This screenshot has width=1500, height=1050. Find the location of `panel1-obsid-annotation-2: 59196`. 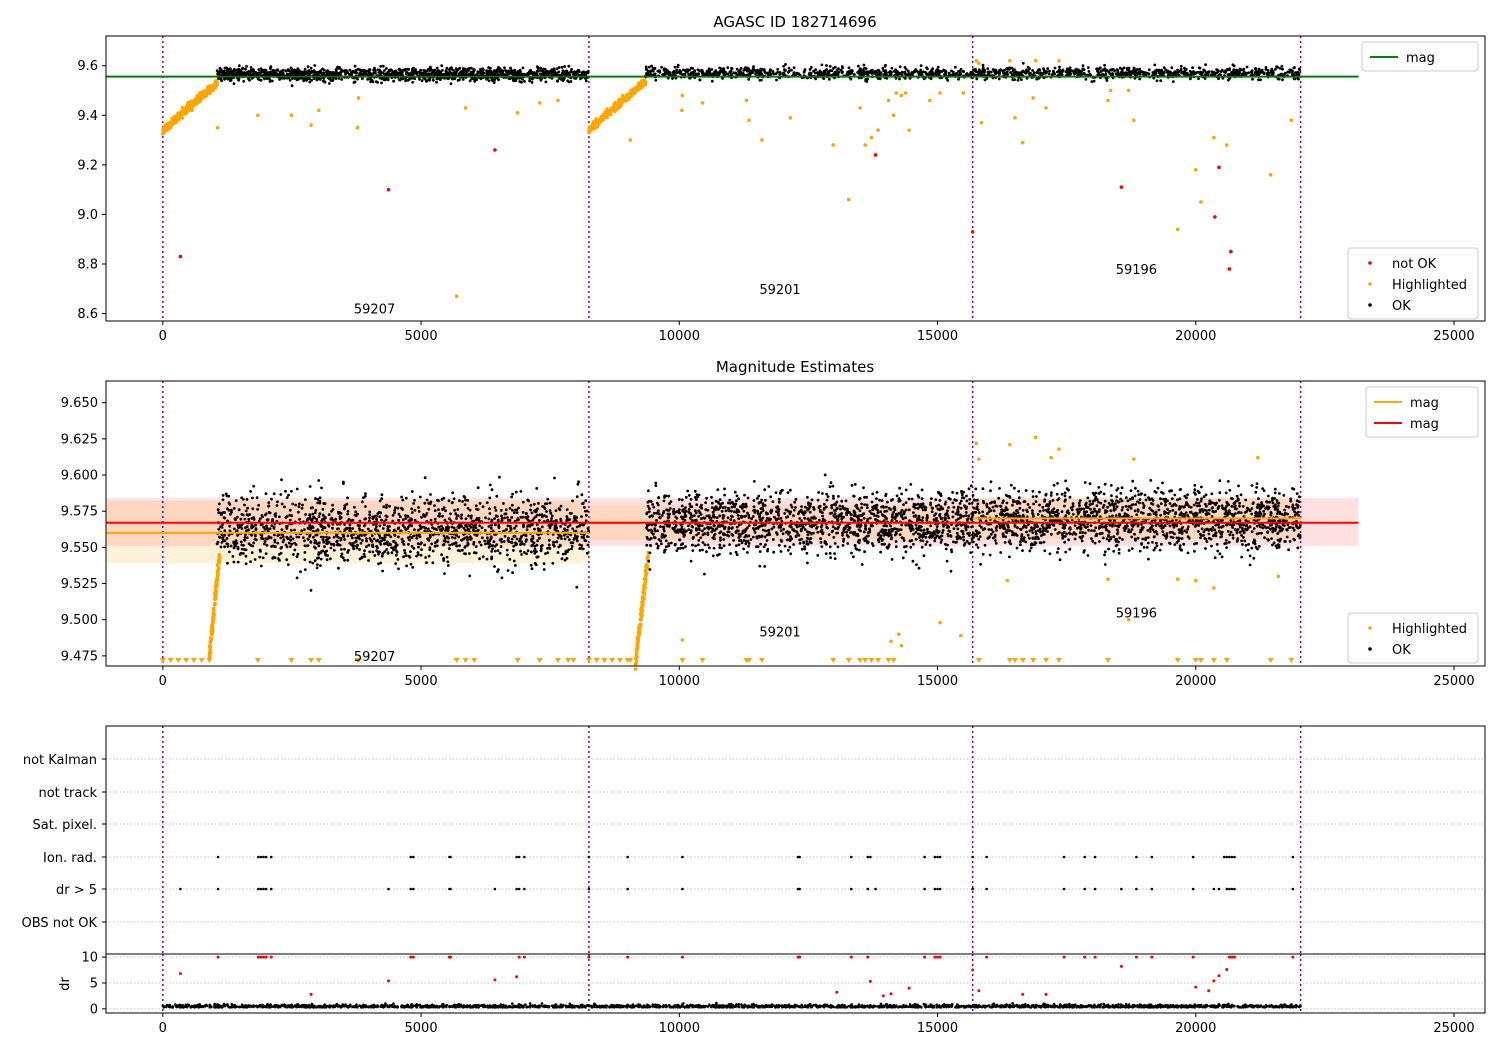

panel1-obsid-annotation-2: 59196 is located at coordinates (1136, 270).